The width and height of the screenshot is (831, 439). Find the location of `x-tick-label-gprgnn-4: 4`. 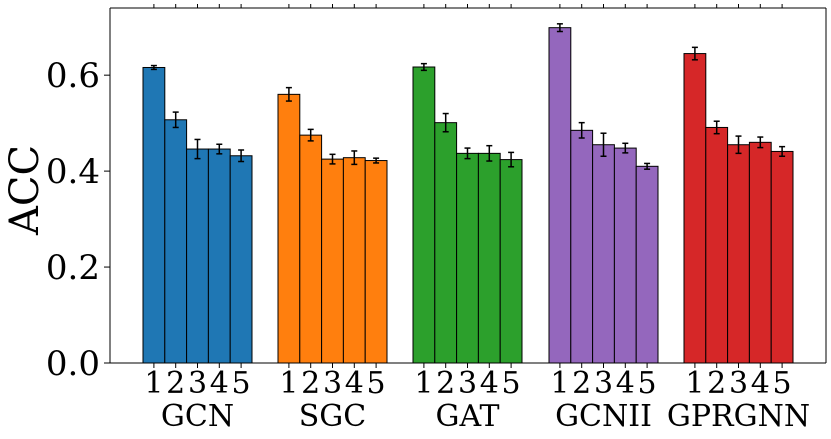

x-tick-label-gprgnn-4: 4 is located at coordinates (760, 383).